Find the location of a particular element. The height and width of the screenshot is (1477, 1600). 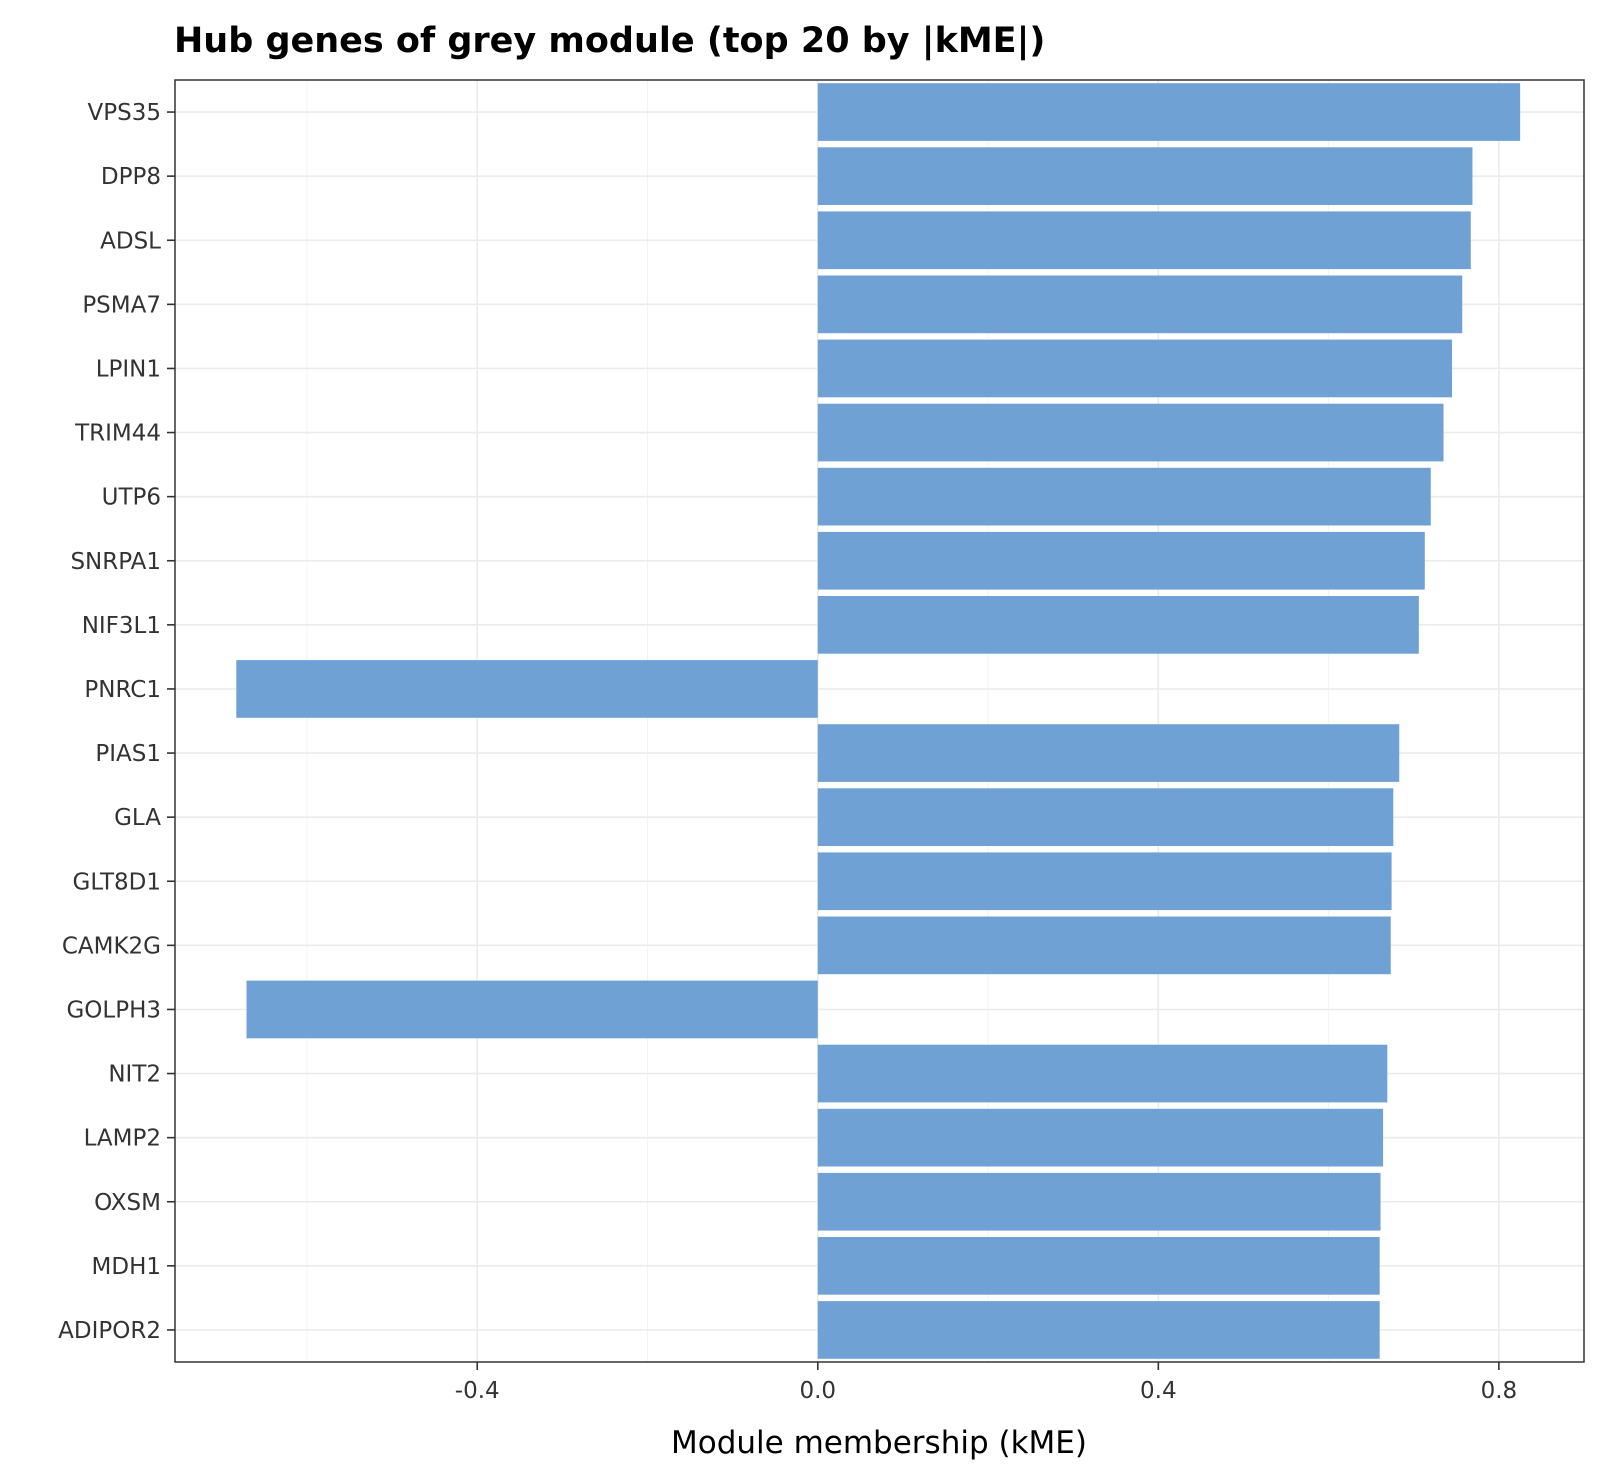

y-tick-label: OXSM is located at coordinates (127, 1203).